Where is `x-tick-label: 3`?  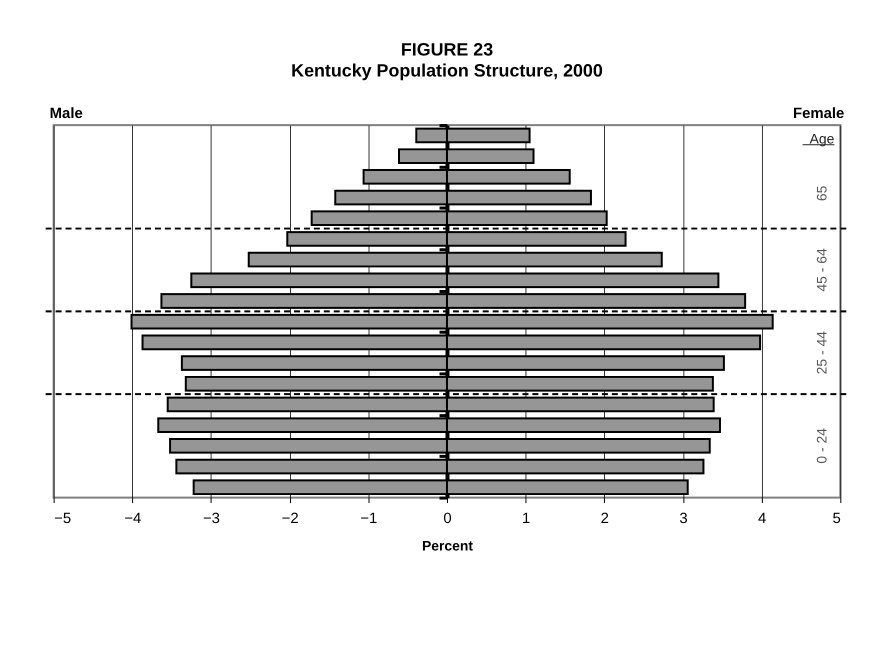
x-tick-label: 3 is located at coordinates (683, 518).